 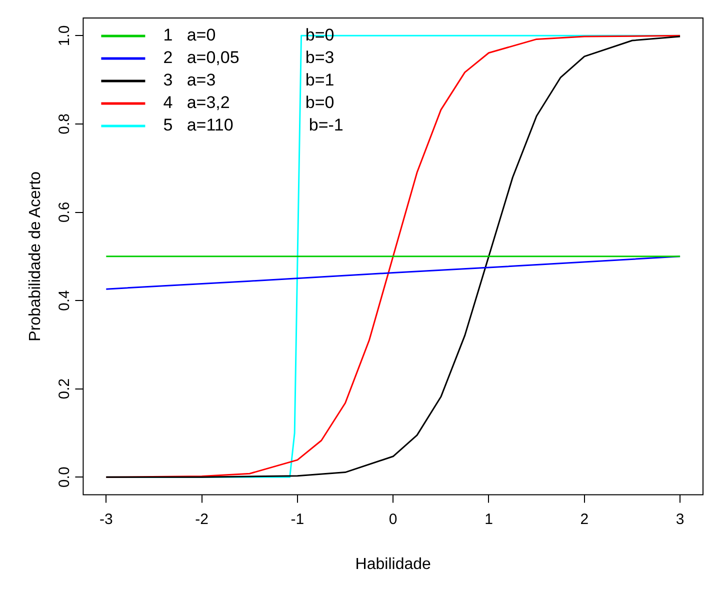 What do you see at coordinates (680, 519) in the screenshot?
I see `x-tick-label: 3` at bounding box center [680, 519].